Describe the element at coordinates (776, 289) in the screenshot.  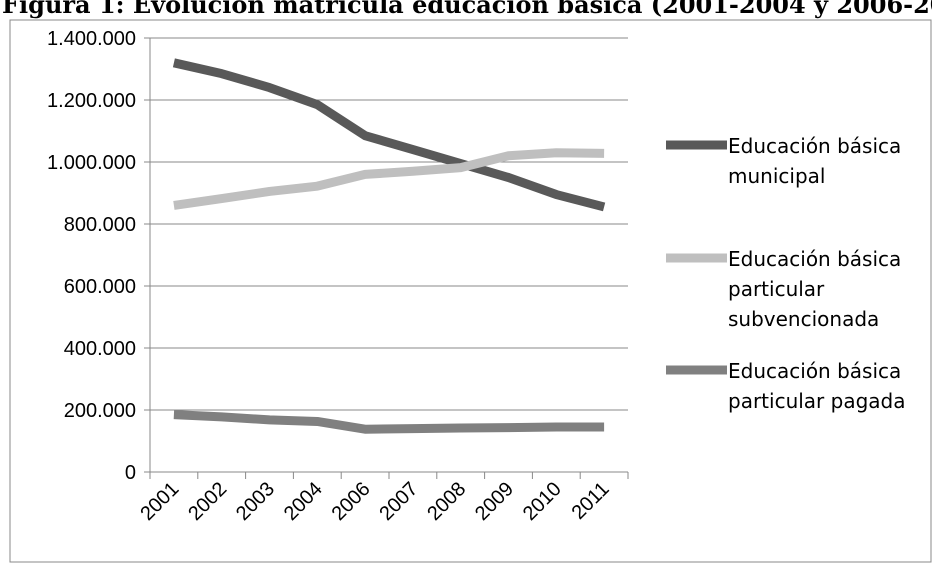
I see `legend-label: particular` at that location.